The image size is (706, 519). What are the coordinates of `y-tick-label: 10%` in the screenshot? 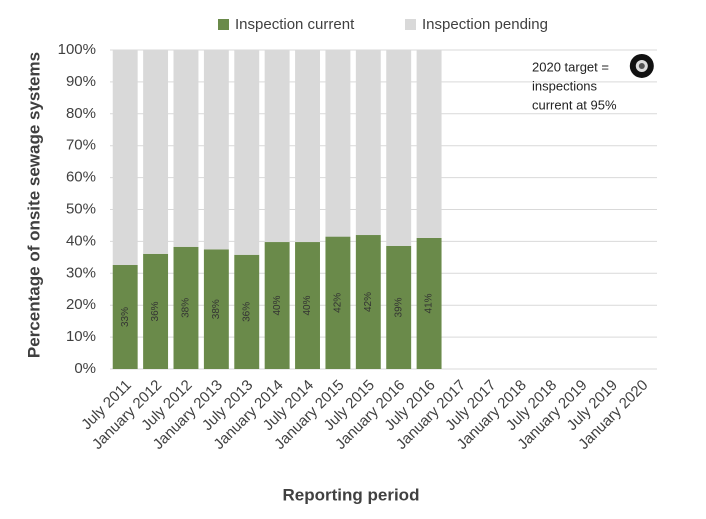 It's located at (81, 336).